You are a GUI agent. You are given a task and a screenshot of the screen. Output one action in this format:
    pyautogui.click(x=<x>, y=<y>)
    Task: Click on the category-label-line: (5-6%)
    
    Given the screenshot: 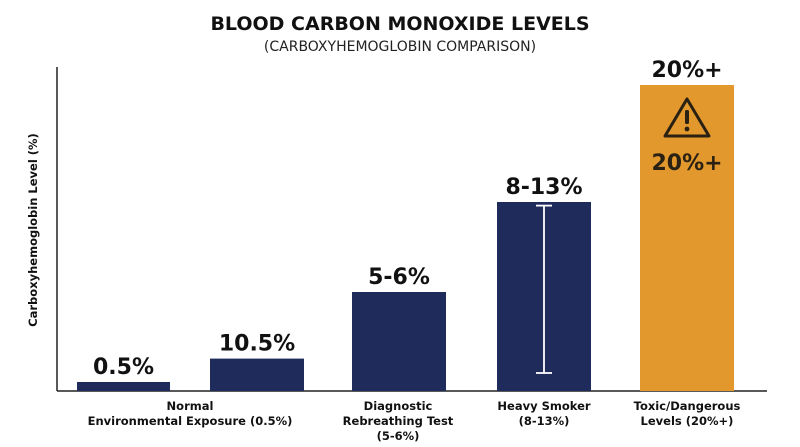 What is the action you would take?
    pyautogui.click(x=398, y=436)
    